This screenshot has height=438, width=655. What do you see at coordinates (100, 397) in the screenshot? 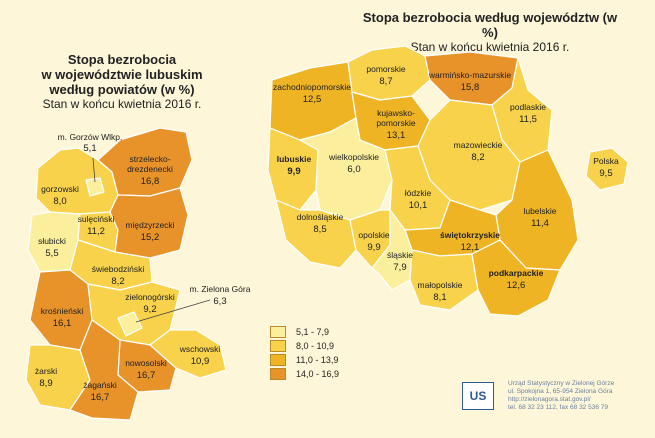
I see `value-zaganski: 16,7` at bounding box center [100, 397].